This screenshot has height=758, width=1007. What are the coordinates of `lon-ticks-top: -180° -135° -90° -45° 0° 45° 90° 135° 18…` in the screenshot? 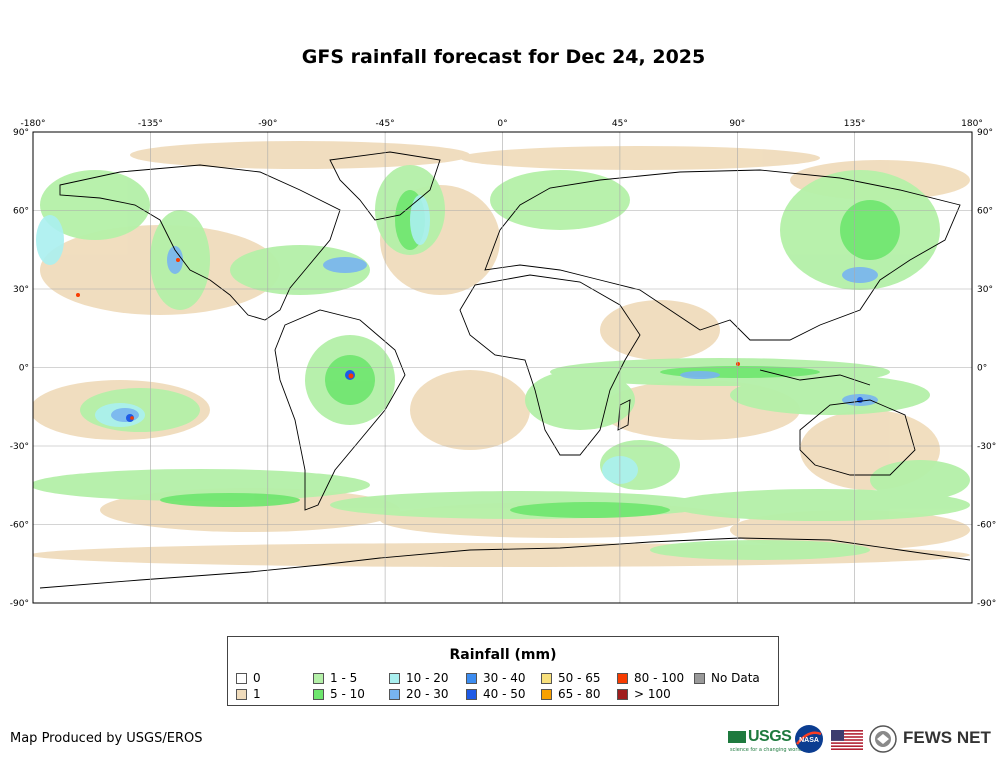 It's located at (502, 124).